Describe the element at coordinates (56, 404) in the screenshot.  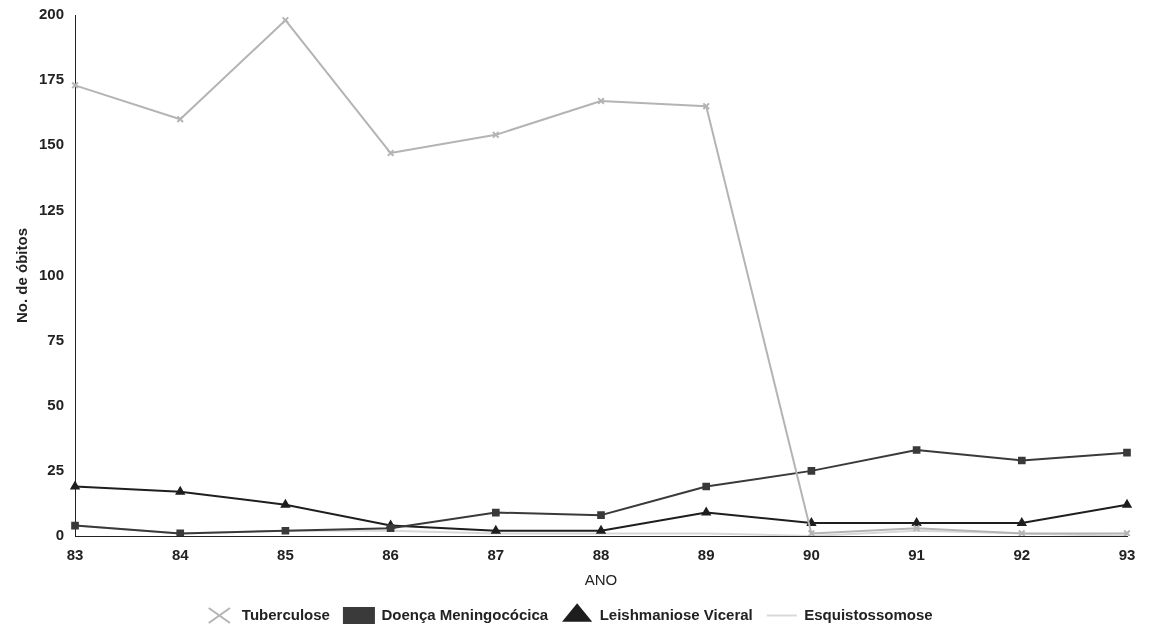
I see `y-tick-label: 50` at that location.